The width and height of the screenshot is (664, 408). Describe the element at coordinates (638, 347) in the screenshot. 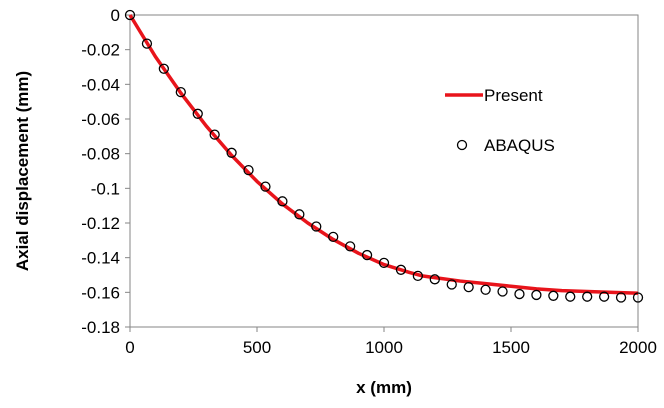

I see `x-tick-label: 2000` at that location.